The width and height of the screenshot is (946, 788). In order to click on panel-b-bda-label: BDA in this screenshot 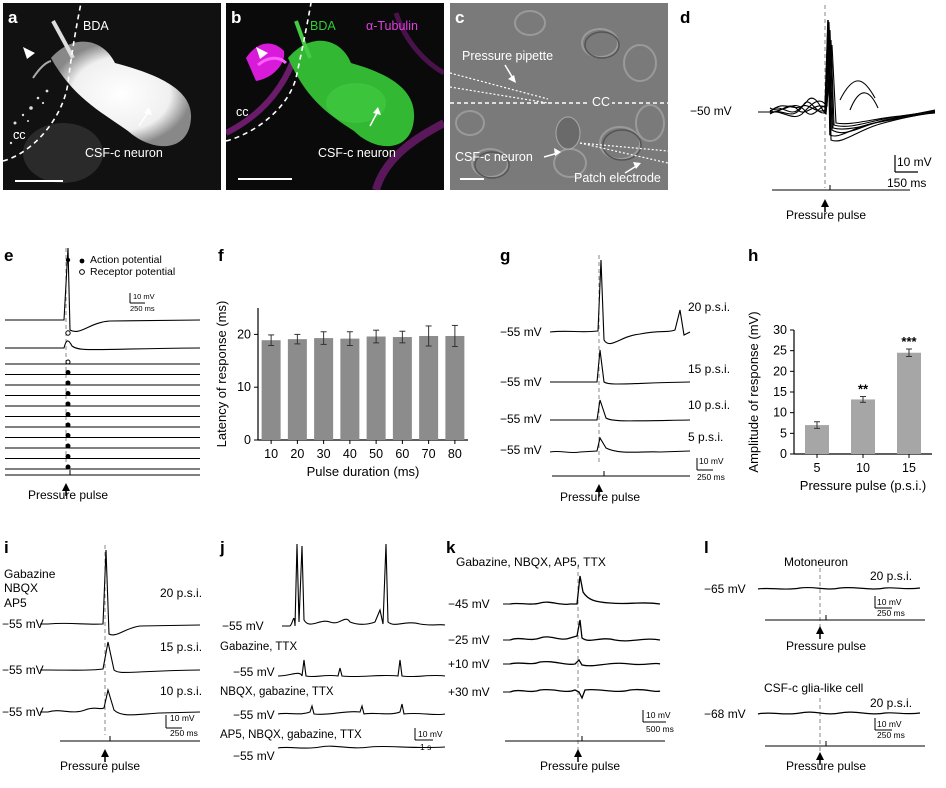, I will do `click(323, 26)`.